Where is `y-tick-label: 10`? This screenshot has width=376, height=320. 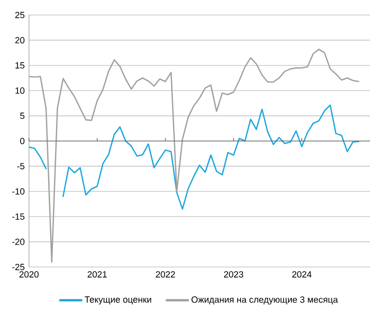
y-tick-label: 10 is located at coordinates (20, 90).